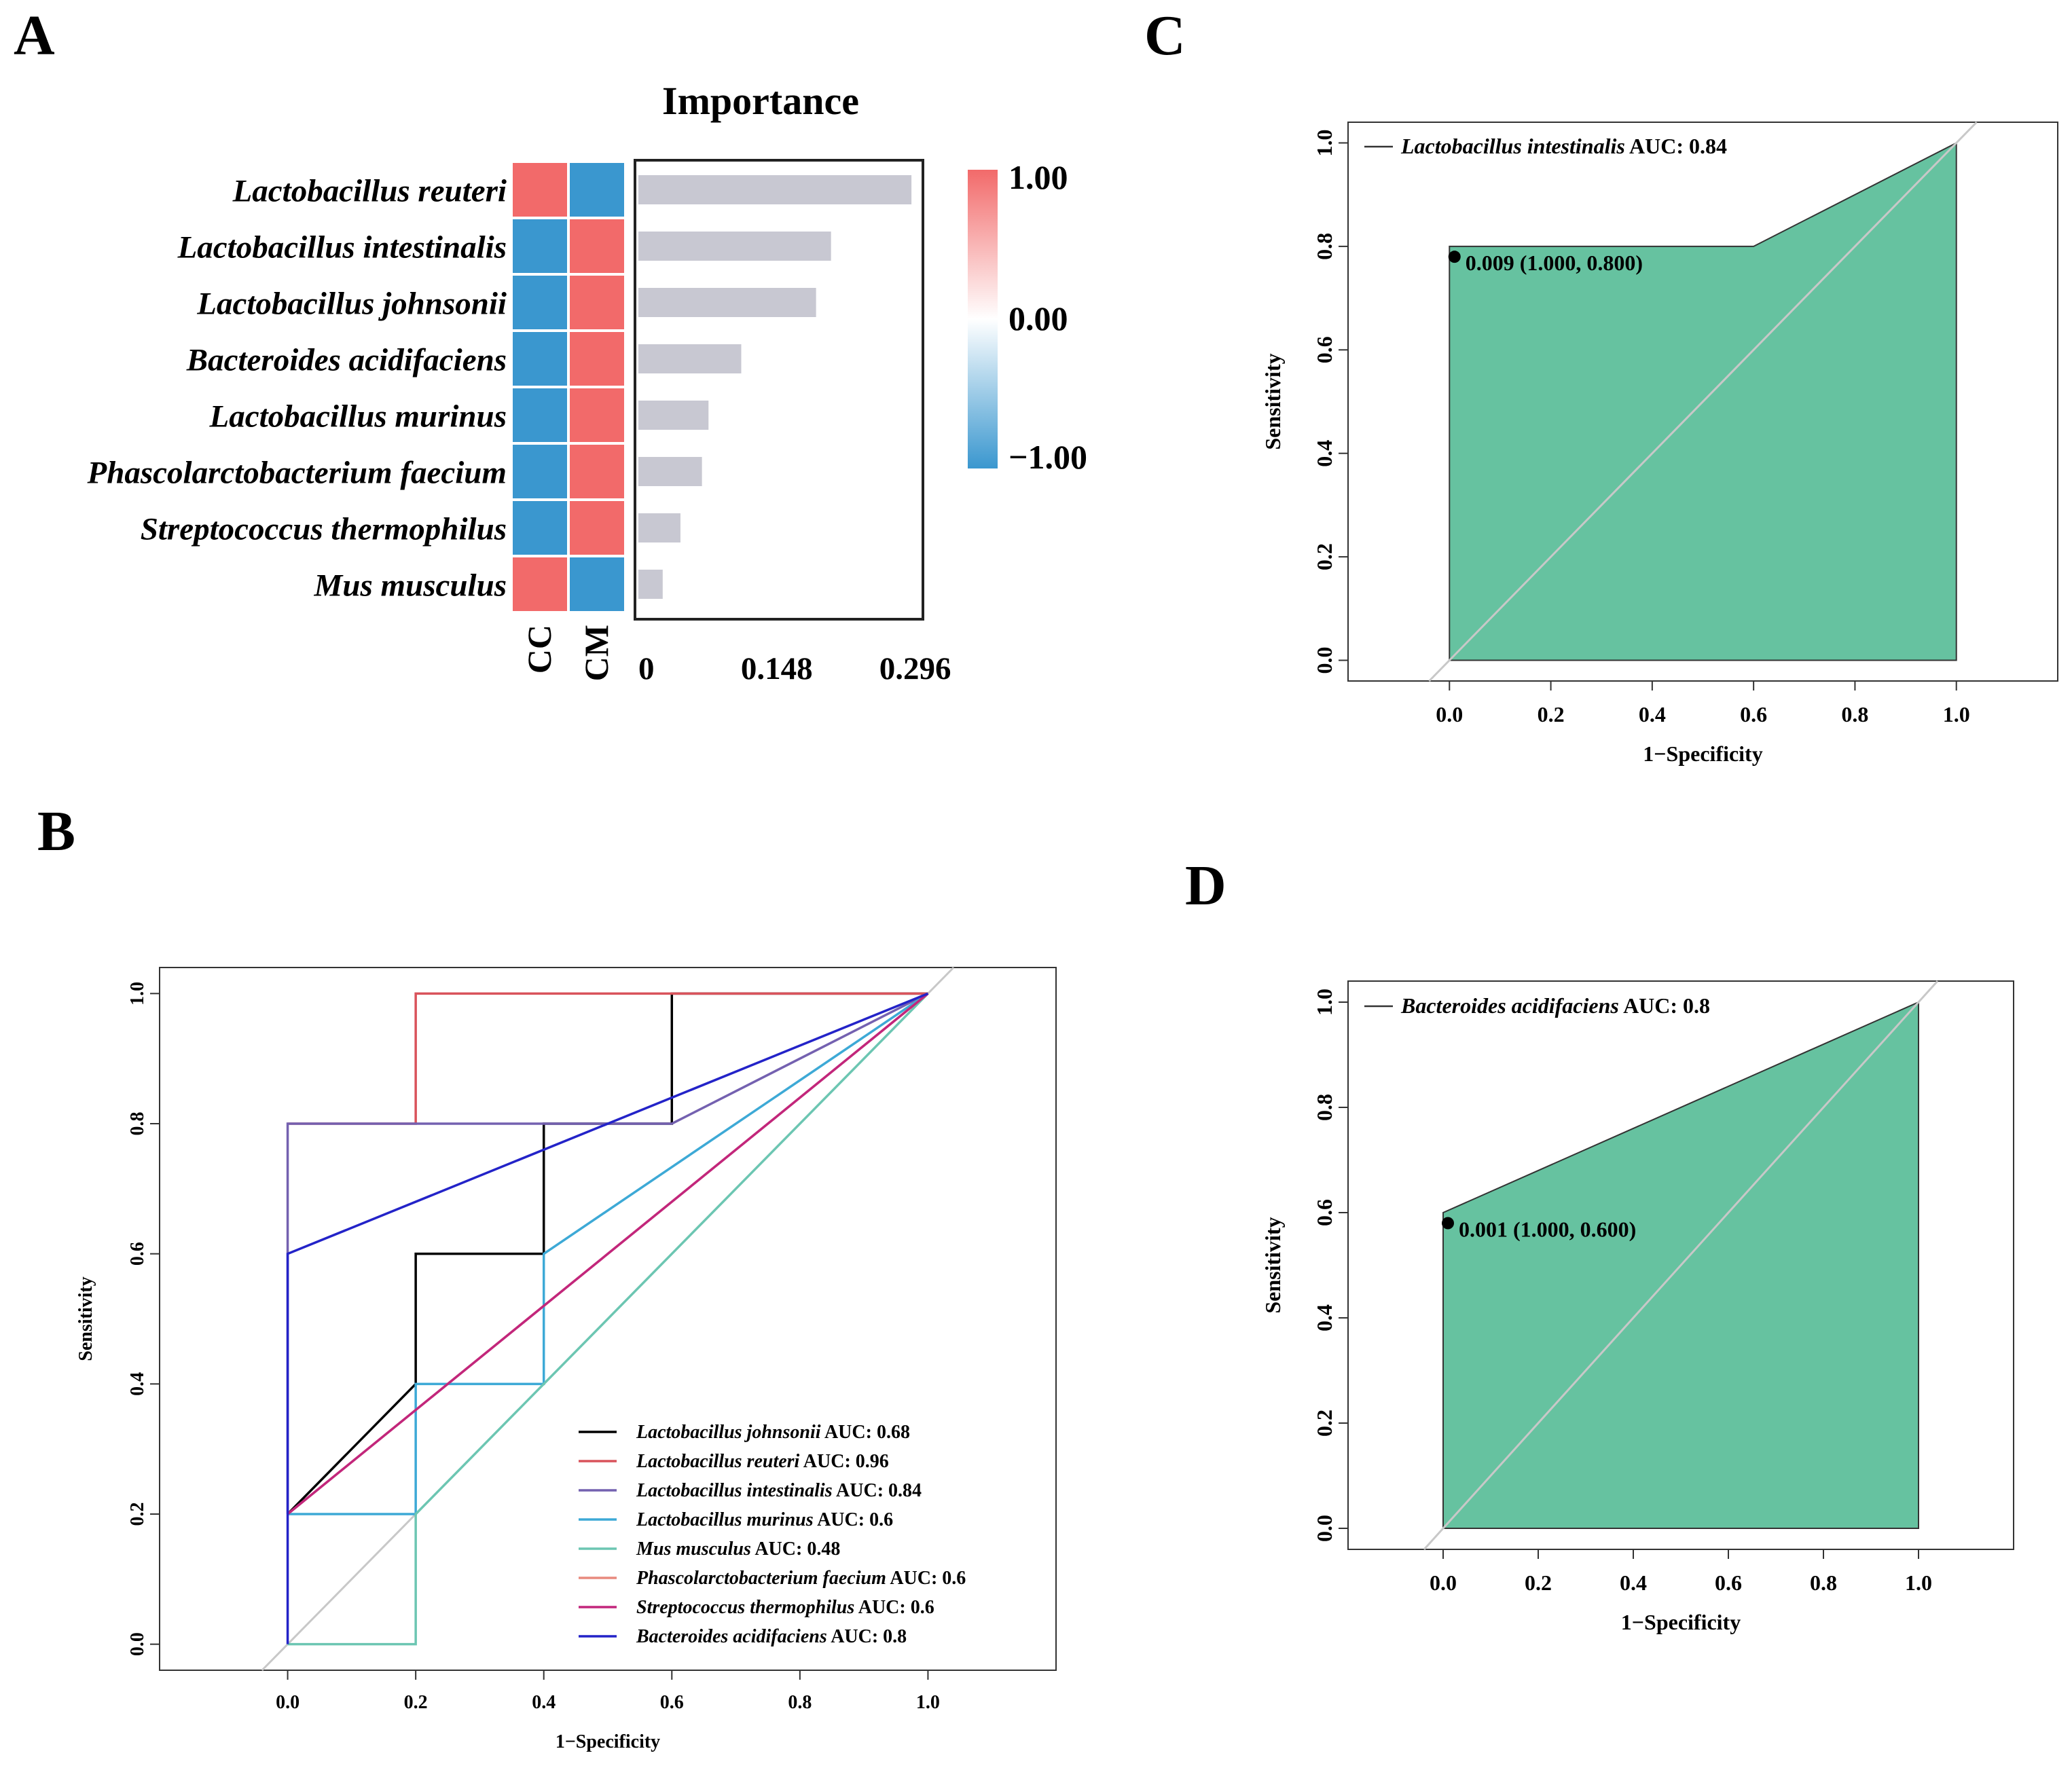  What do you see at coordinates (1038, 177) in the screenshot?
I see `colorbar-tick-label: 1.00` at bounding box center [1038, 177].